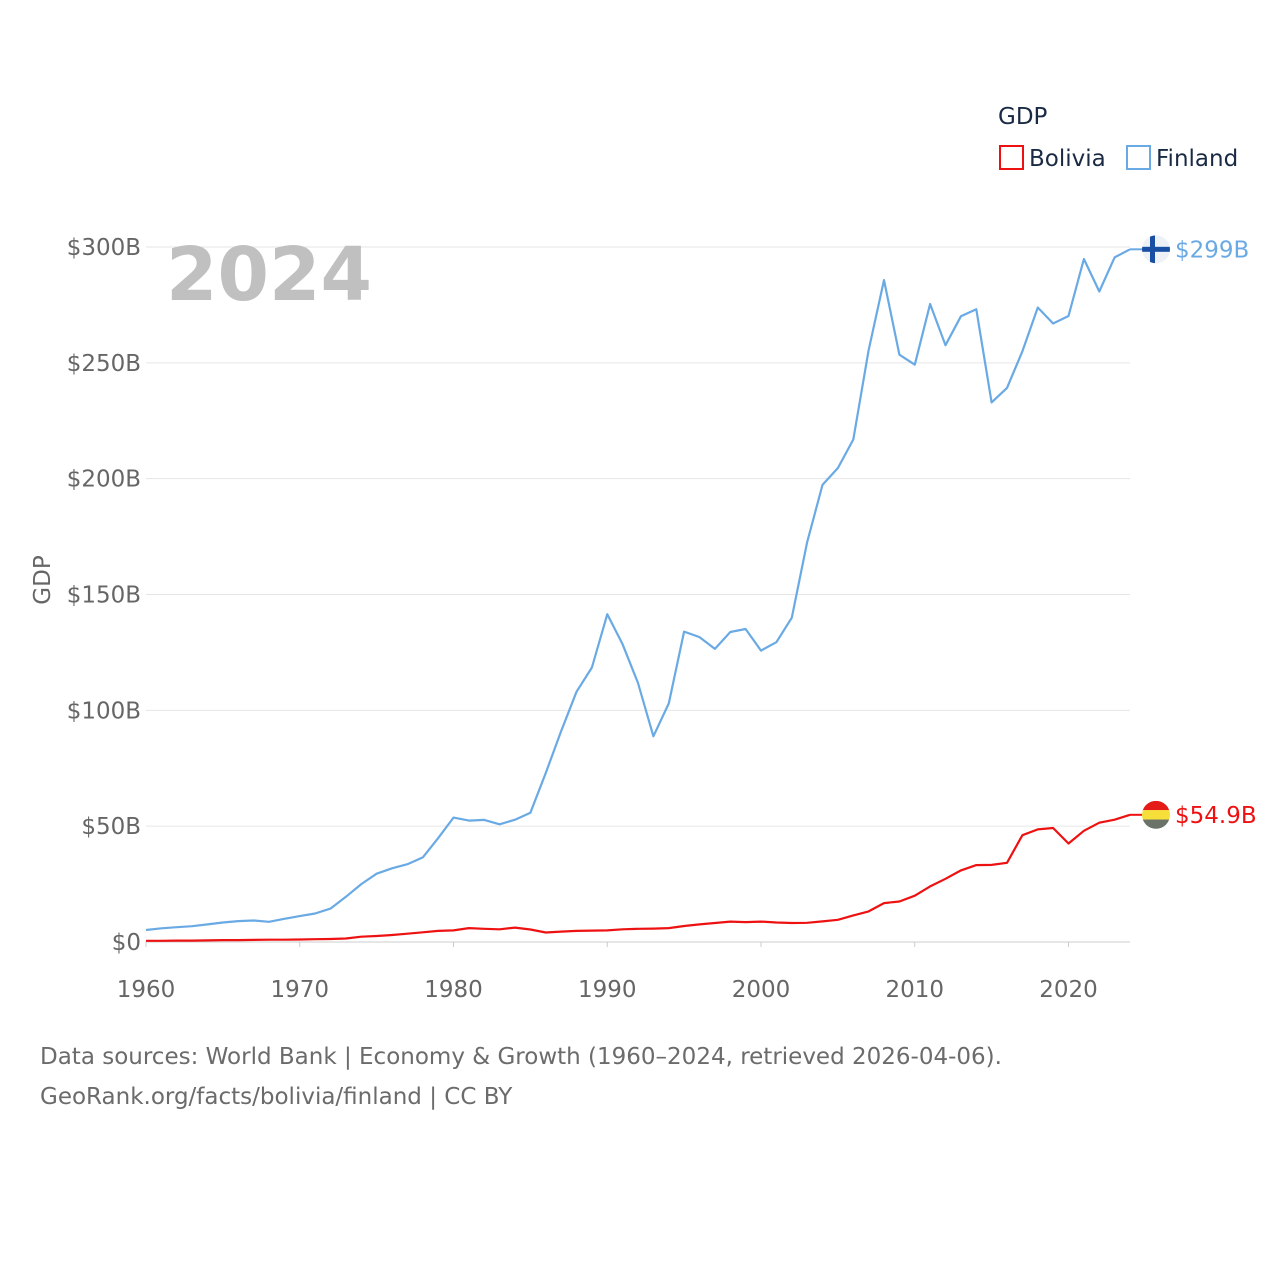 The width and height of the screenshot is (1280, 1280). What do you see at coordinates (607, 972) in the screenshot?
I see `x-axis-ticks: 1960 1970 1980 1990 2000 2010 2020` at bounding box center [607, 972].